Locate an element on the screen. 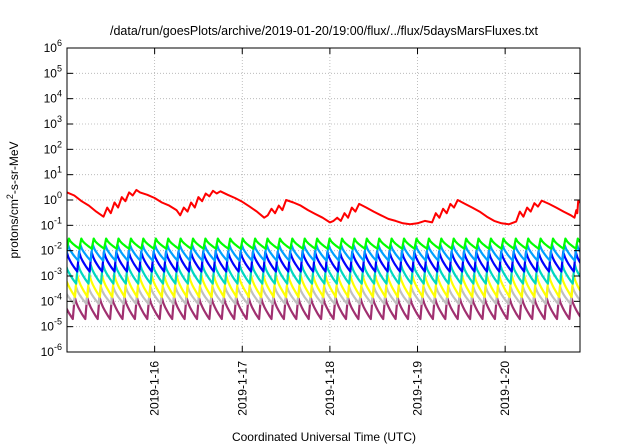 Image resolution: width=640 pixels, height=448 pixels. x-tick-label: 2019-1-19 is located at coordinates (418, 388).